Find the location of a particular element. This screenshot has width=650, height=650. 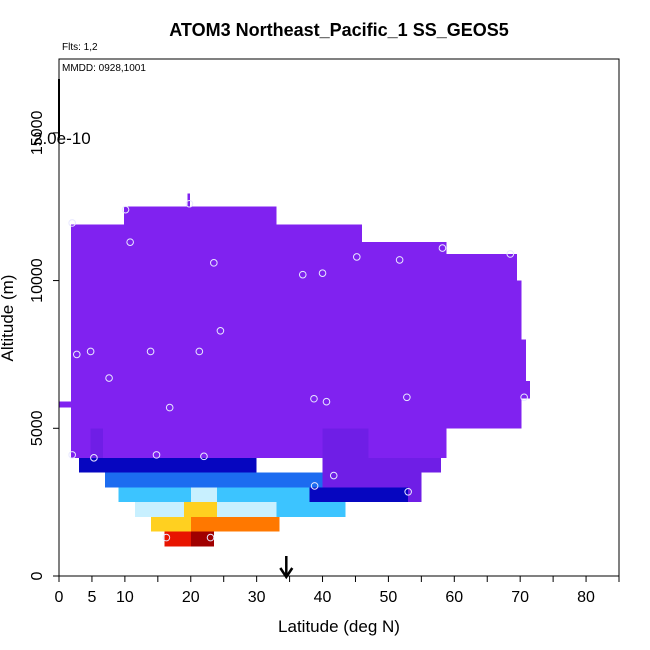

flights-annotation: Flts: 1,2 is located at coordinates (80, 47).